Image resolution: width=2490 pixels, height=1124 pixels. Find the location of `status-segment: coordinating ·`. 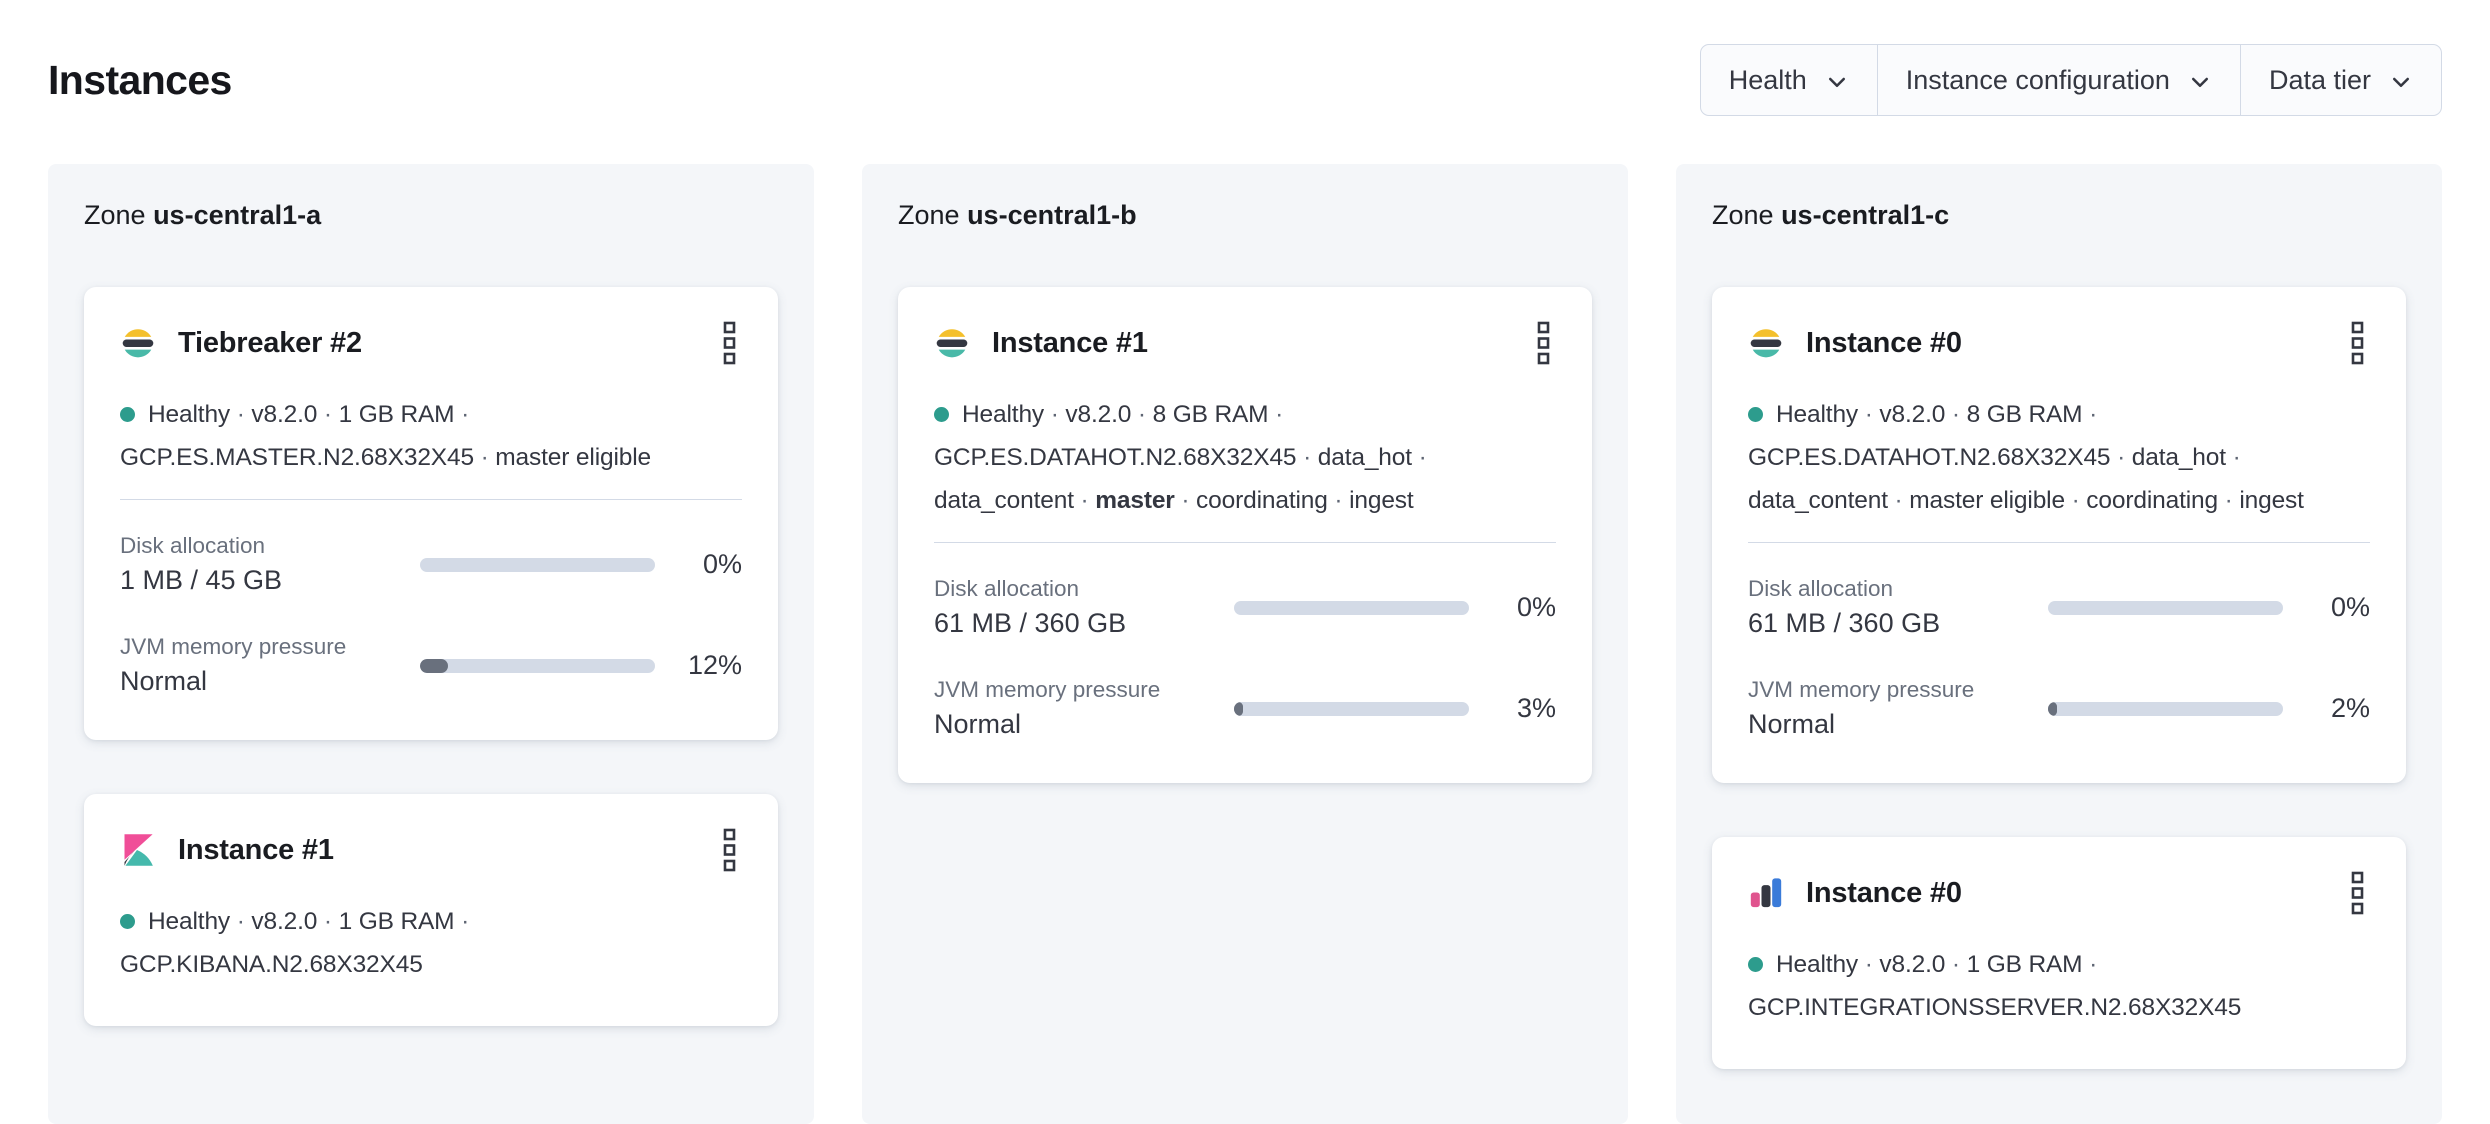

status-segment: coordinating · is located at coordinates (2159, 500).